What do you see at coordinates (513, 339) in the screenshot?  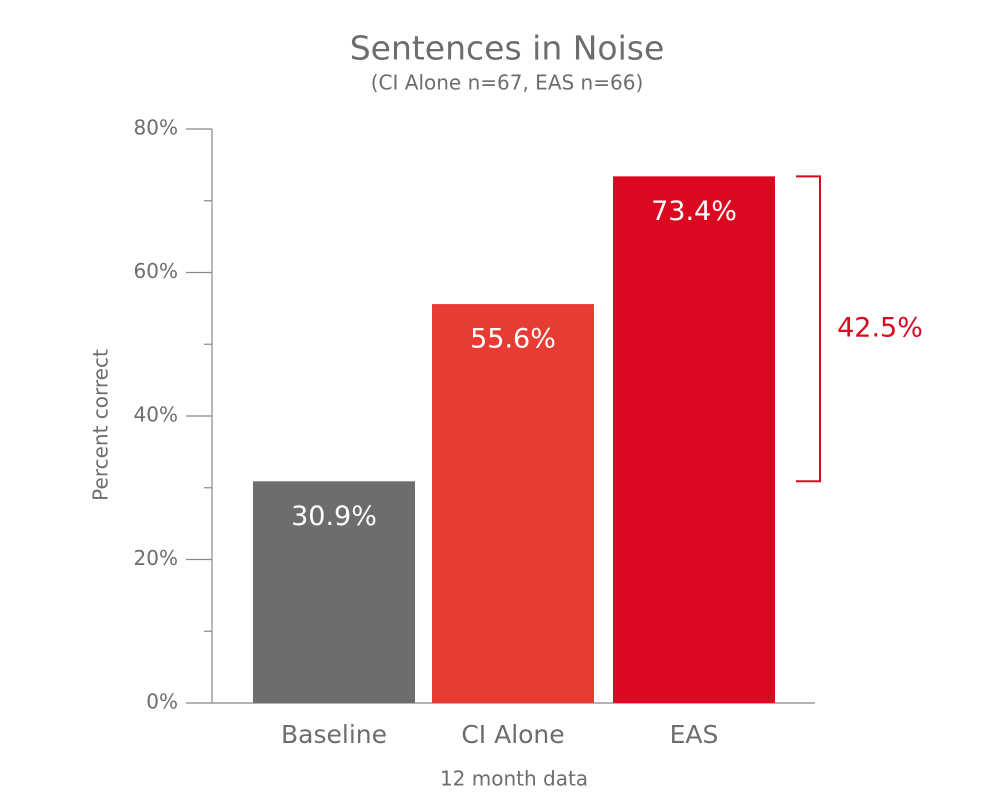 I see `value-label: 55.6%` at bounding box center [513, 339].